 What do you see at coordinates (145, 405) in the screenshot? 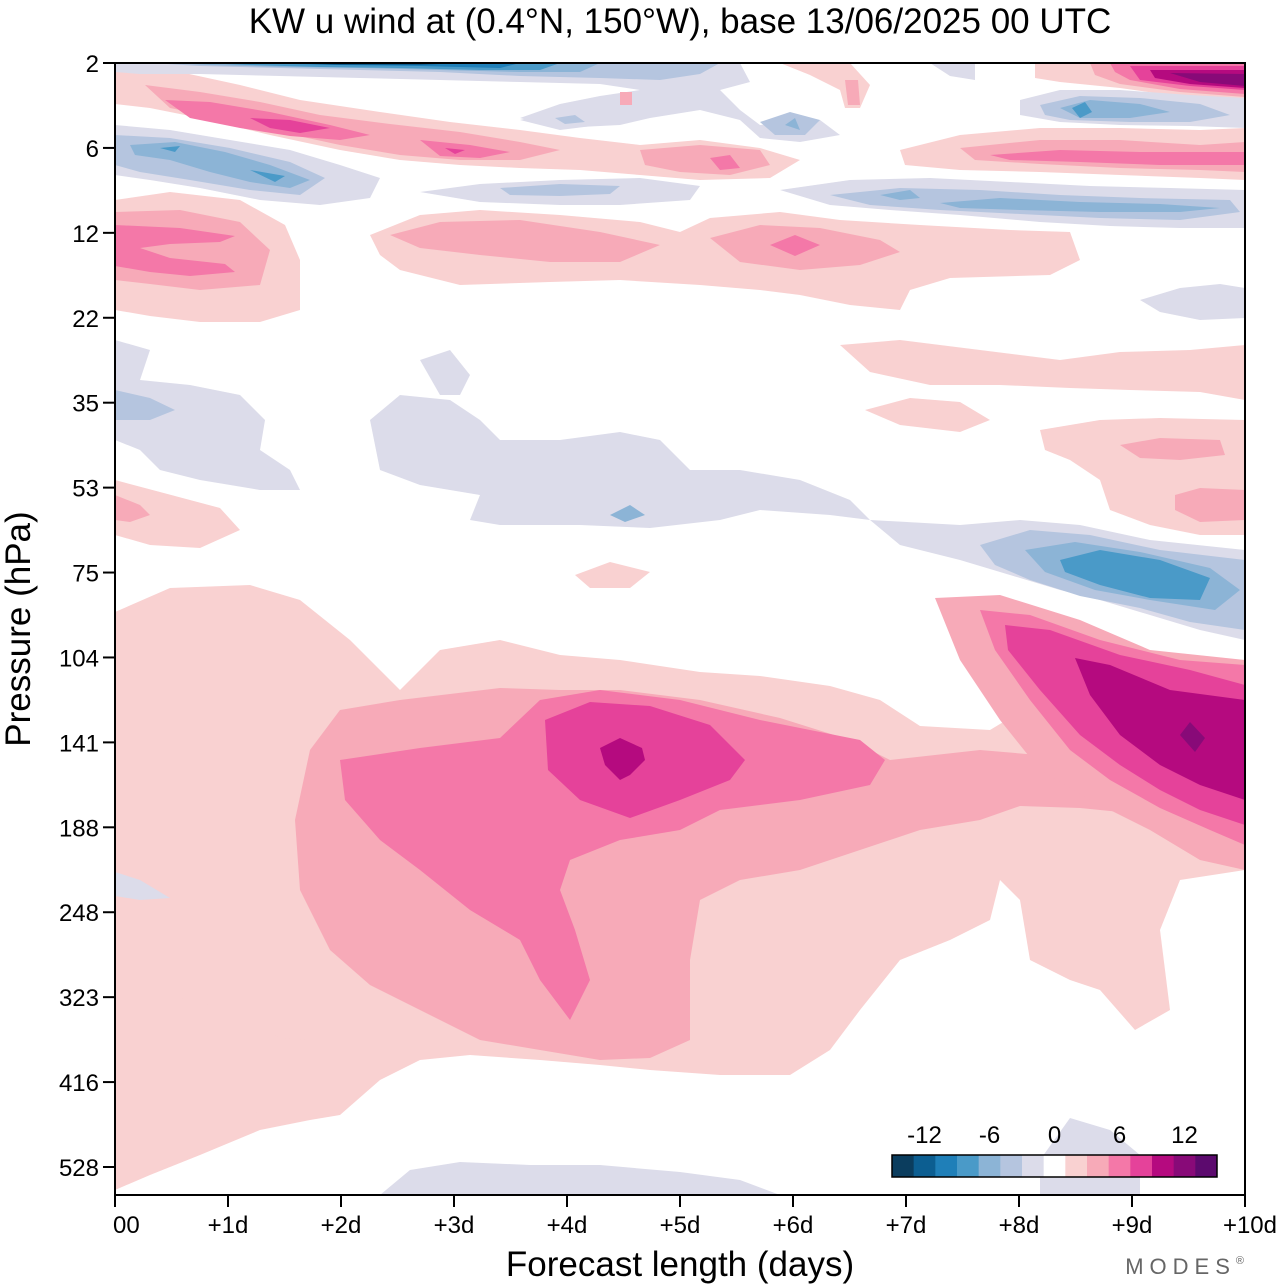
I see `contour-easterly-4-mid` at bounding box center [145, 405].